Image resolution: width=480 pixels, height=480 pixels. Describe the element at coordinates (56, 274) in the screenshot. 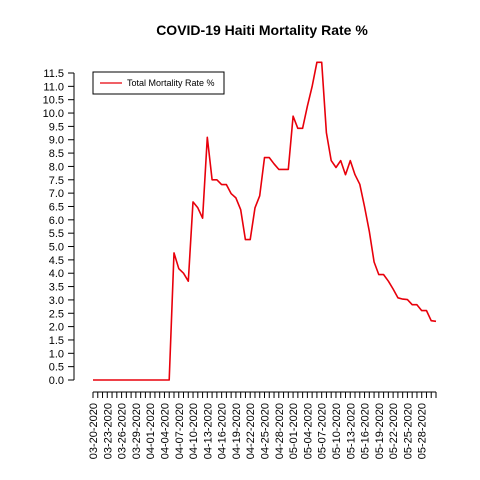

I see `y-tick-label: 4.0` at that location.